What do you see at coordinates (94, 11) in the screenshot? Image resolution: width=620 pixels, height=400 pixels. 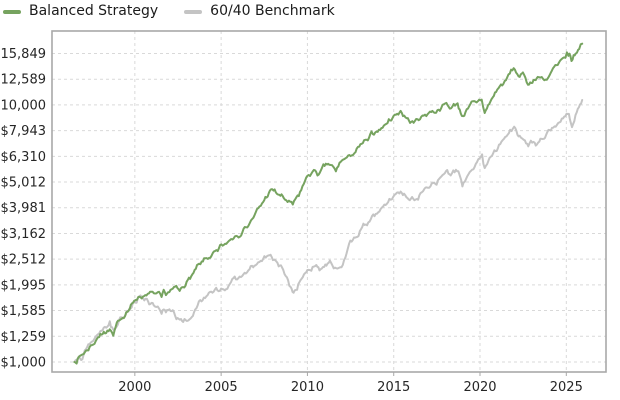 I see `legend-label-balanced-strategy: Balanced Strategy` at bounding box center [94, 11].